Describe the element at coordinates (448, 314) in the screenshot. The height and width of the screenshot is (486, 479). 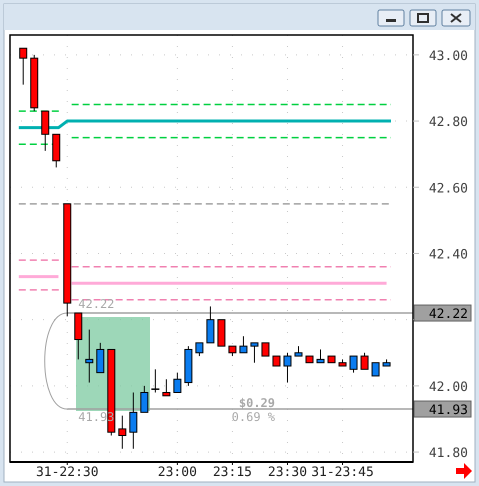
I see `ref-line-label: 42.22` at that location.